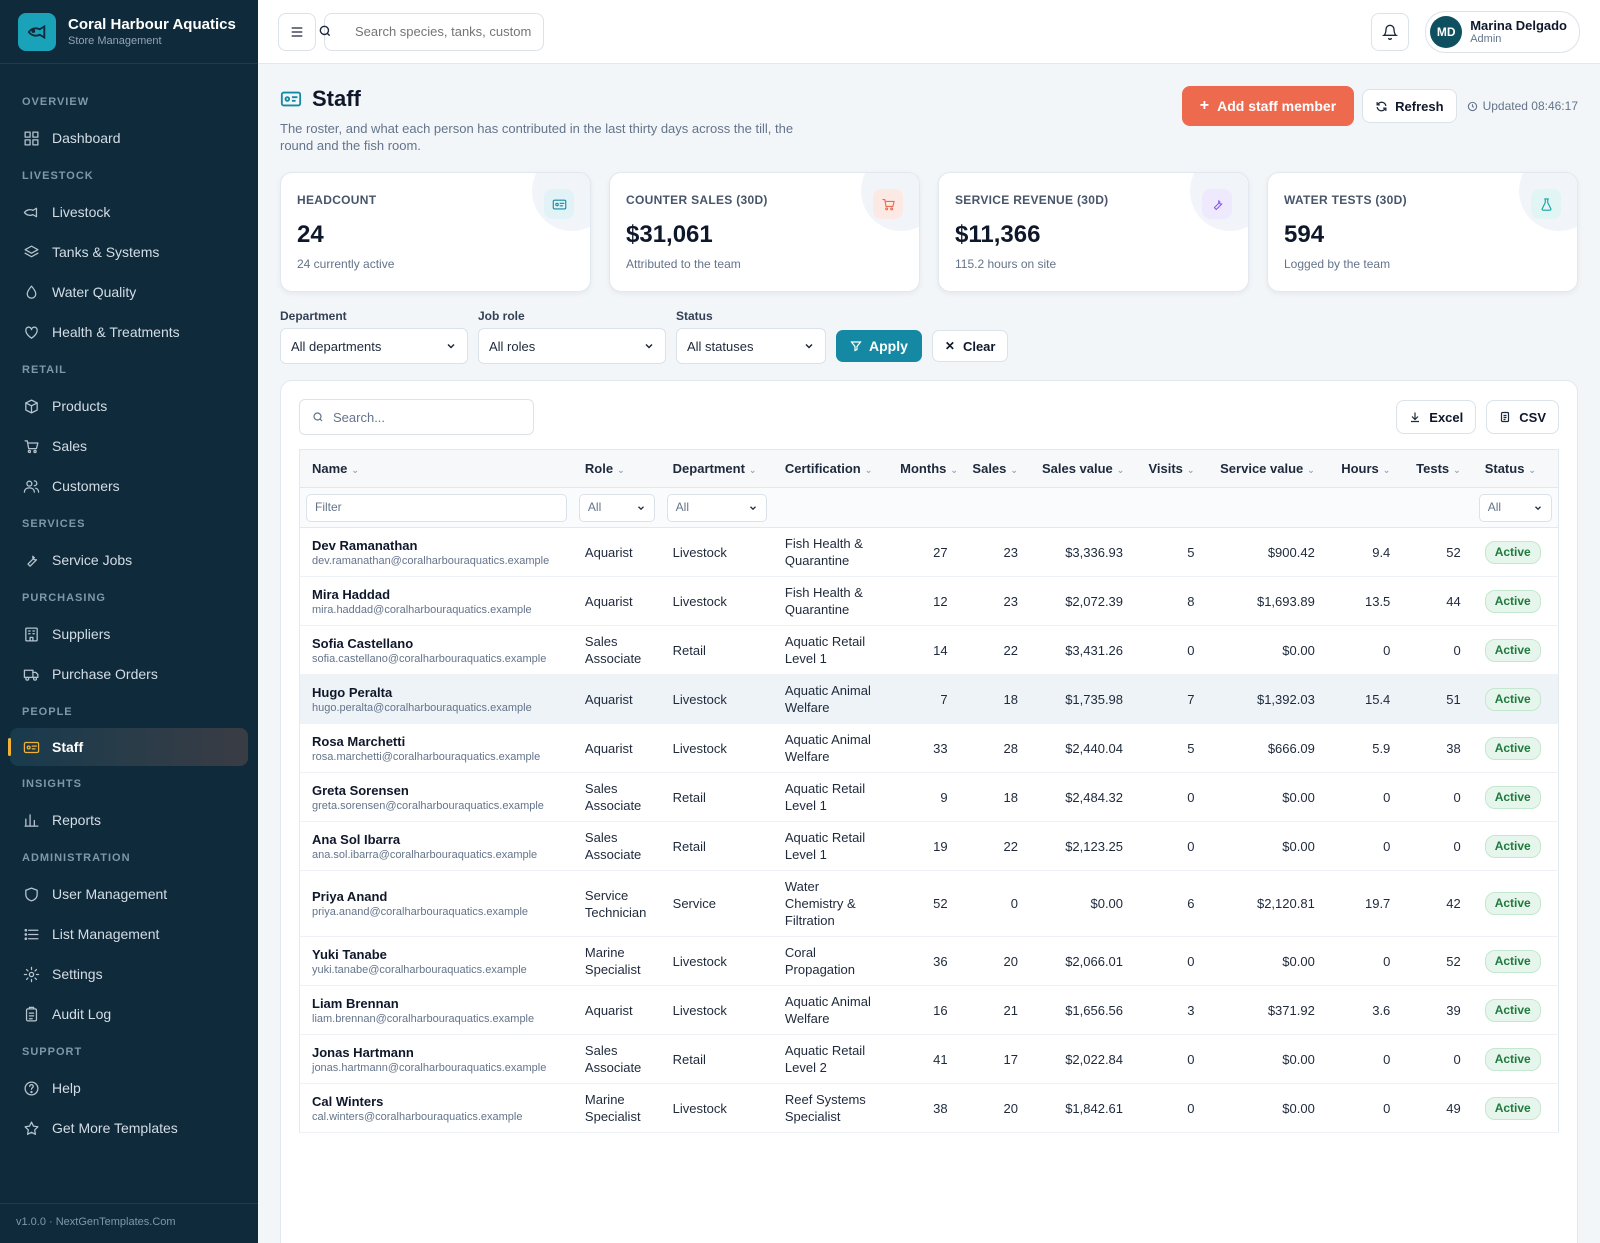 The height and width of the screenshot is (1243, 1600). Describe the element at coordinates (325, 33) in the screenshot. I see `search-icon` at that location.